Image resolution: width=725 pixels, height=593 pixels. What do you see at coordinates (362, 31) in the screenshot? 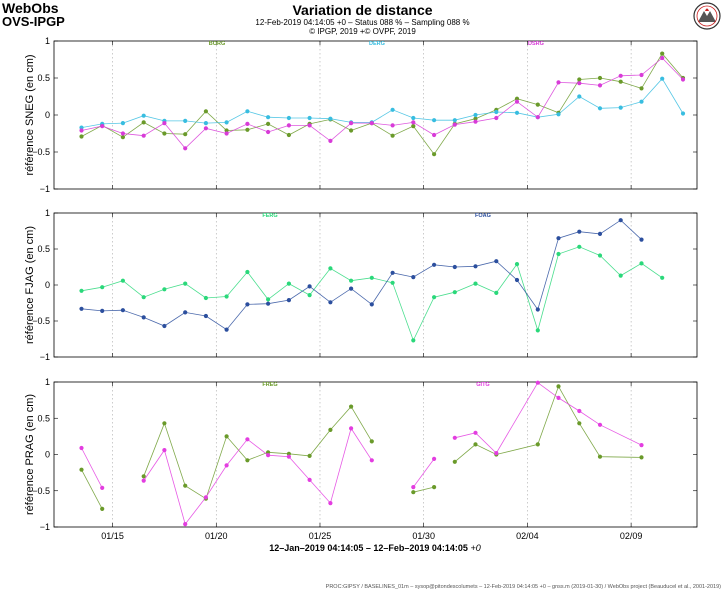
I see `chart-subtitle-copyright: © IPGP, 2019 +© OVPF, 2019` at bounding box center [362, 31].